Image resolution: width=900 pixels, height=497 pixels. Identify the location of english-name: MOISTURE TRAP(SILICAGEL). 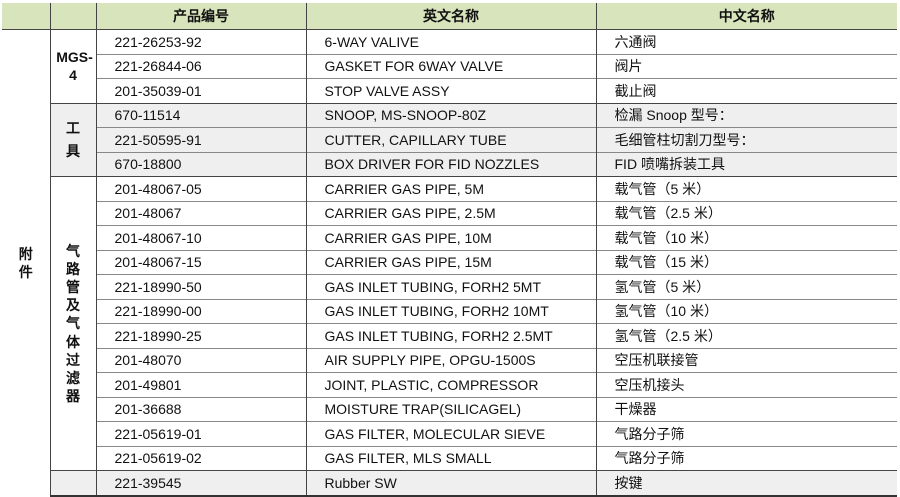
(450, 409).